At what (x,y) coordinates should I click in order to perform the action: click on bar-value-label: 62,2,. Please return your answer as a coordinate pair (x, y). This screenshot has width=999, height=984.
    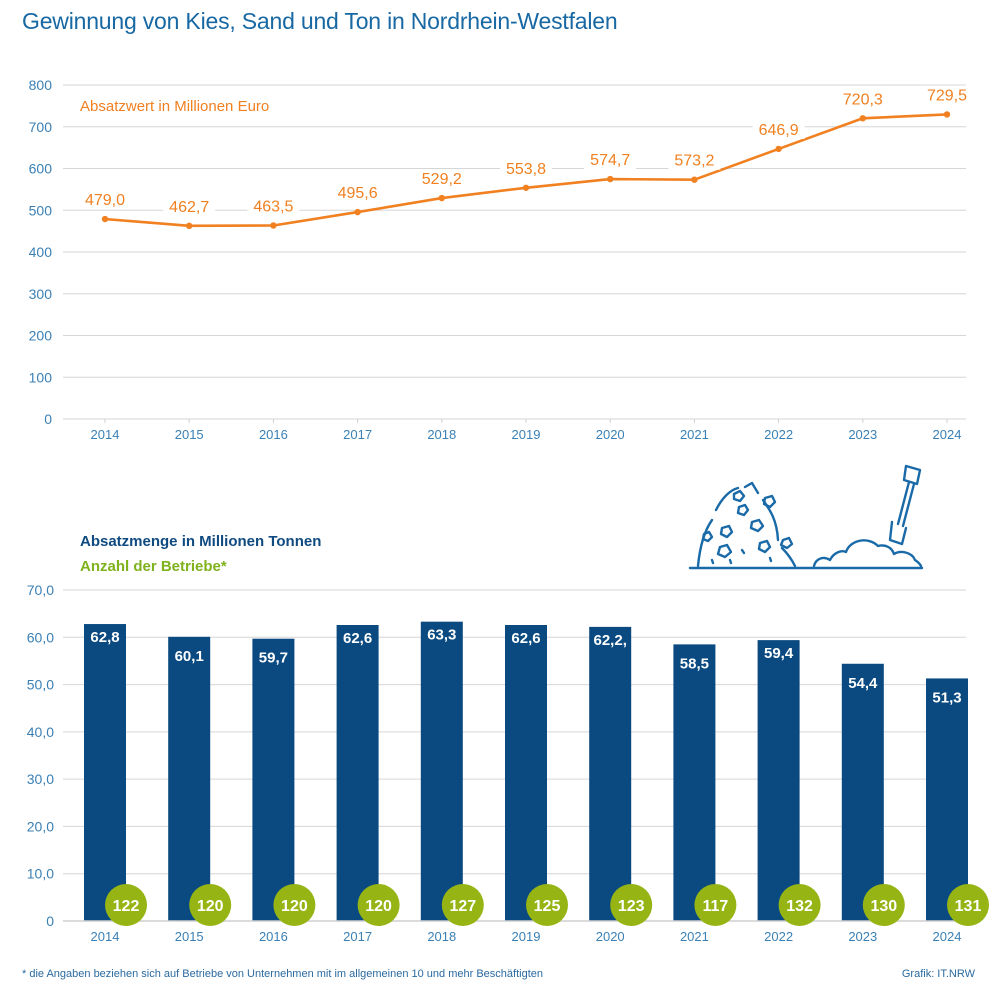
    Looking at the image, I should click on (610, 640).